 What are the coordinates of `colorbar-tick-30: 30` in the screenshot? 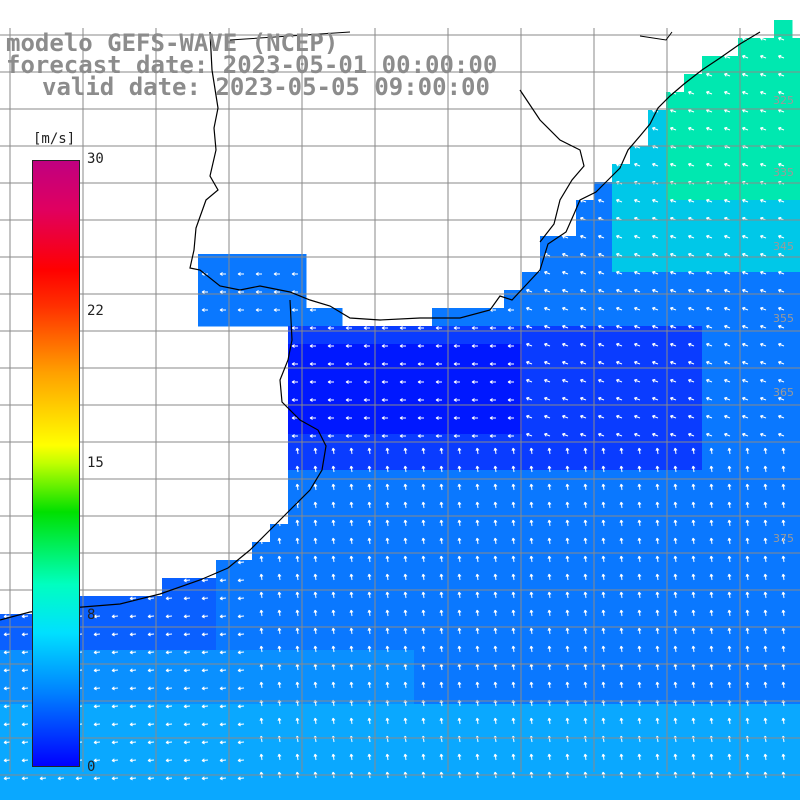 It's located at (95, 159).